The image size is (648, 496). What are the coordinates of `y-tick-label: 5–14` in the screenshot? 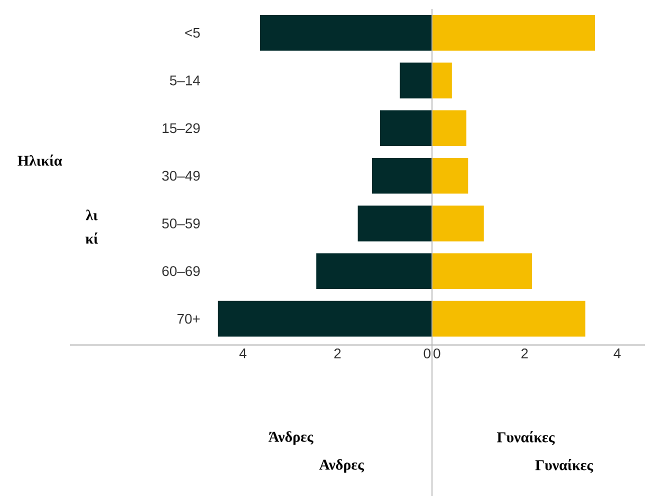 It's located at (185, 80).